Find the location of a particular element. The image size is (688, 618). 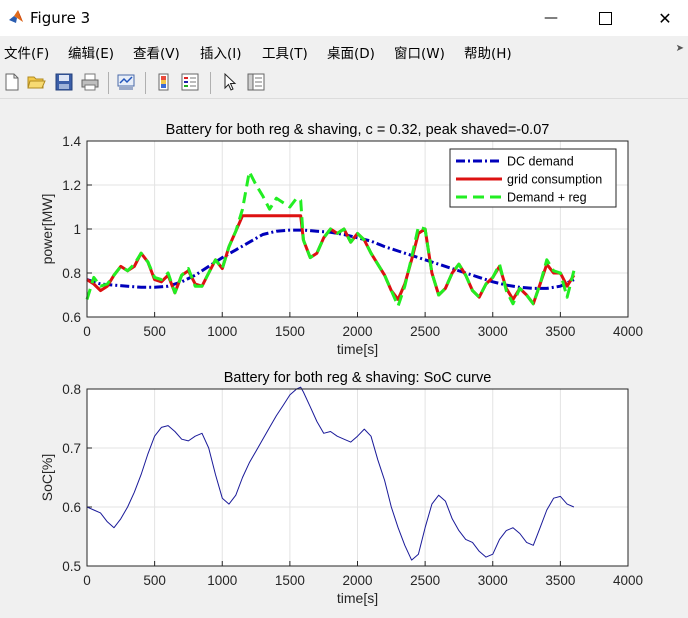

menu-desktop: 桌面(D) is located at coordinates (351, 54).